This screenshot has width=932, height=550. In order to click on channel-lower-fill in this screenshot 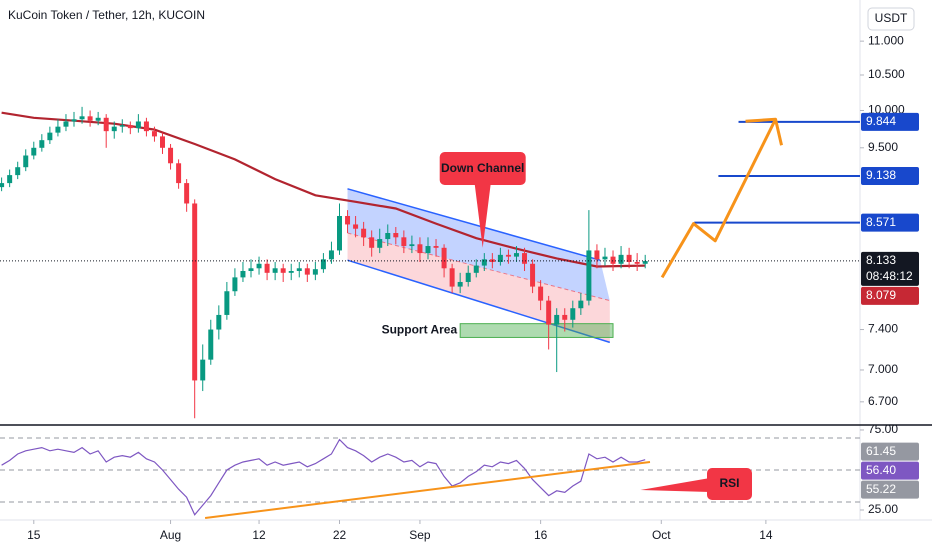, I will do `click(478, 288)`.